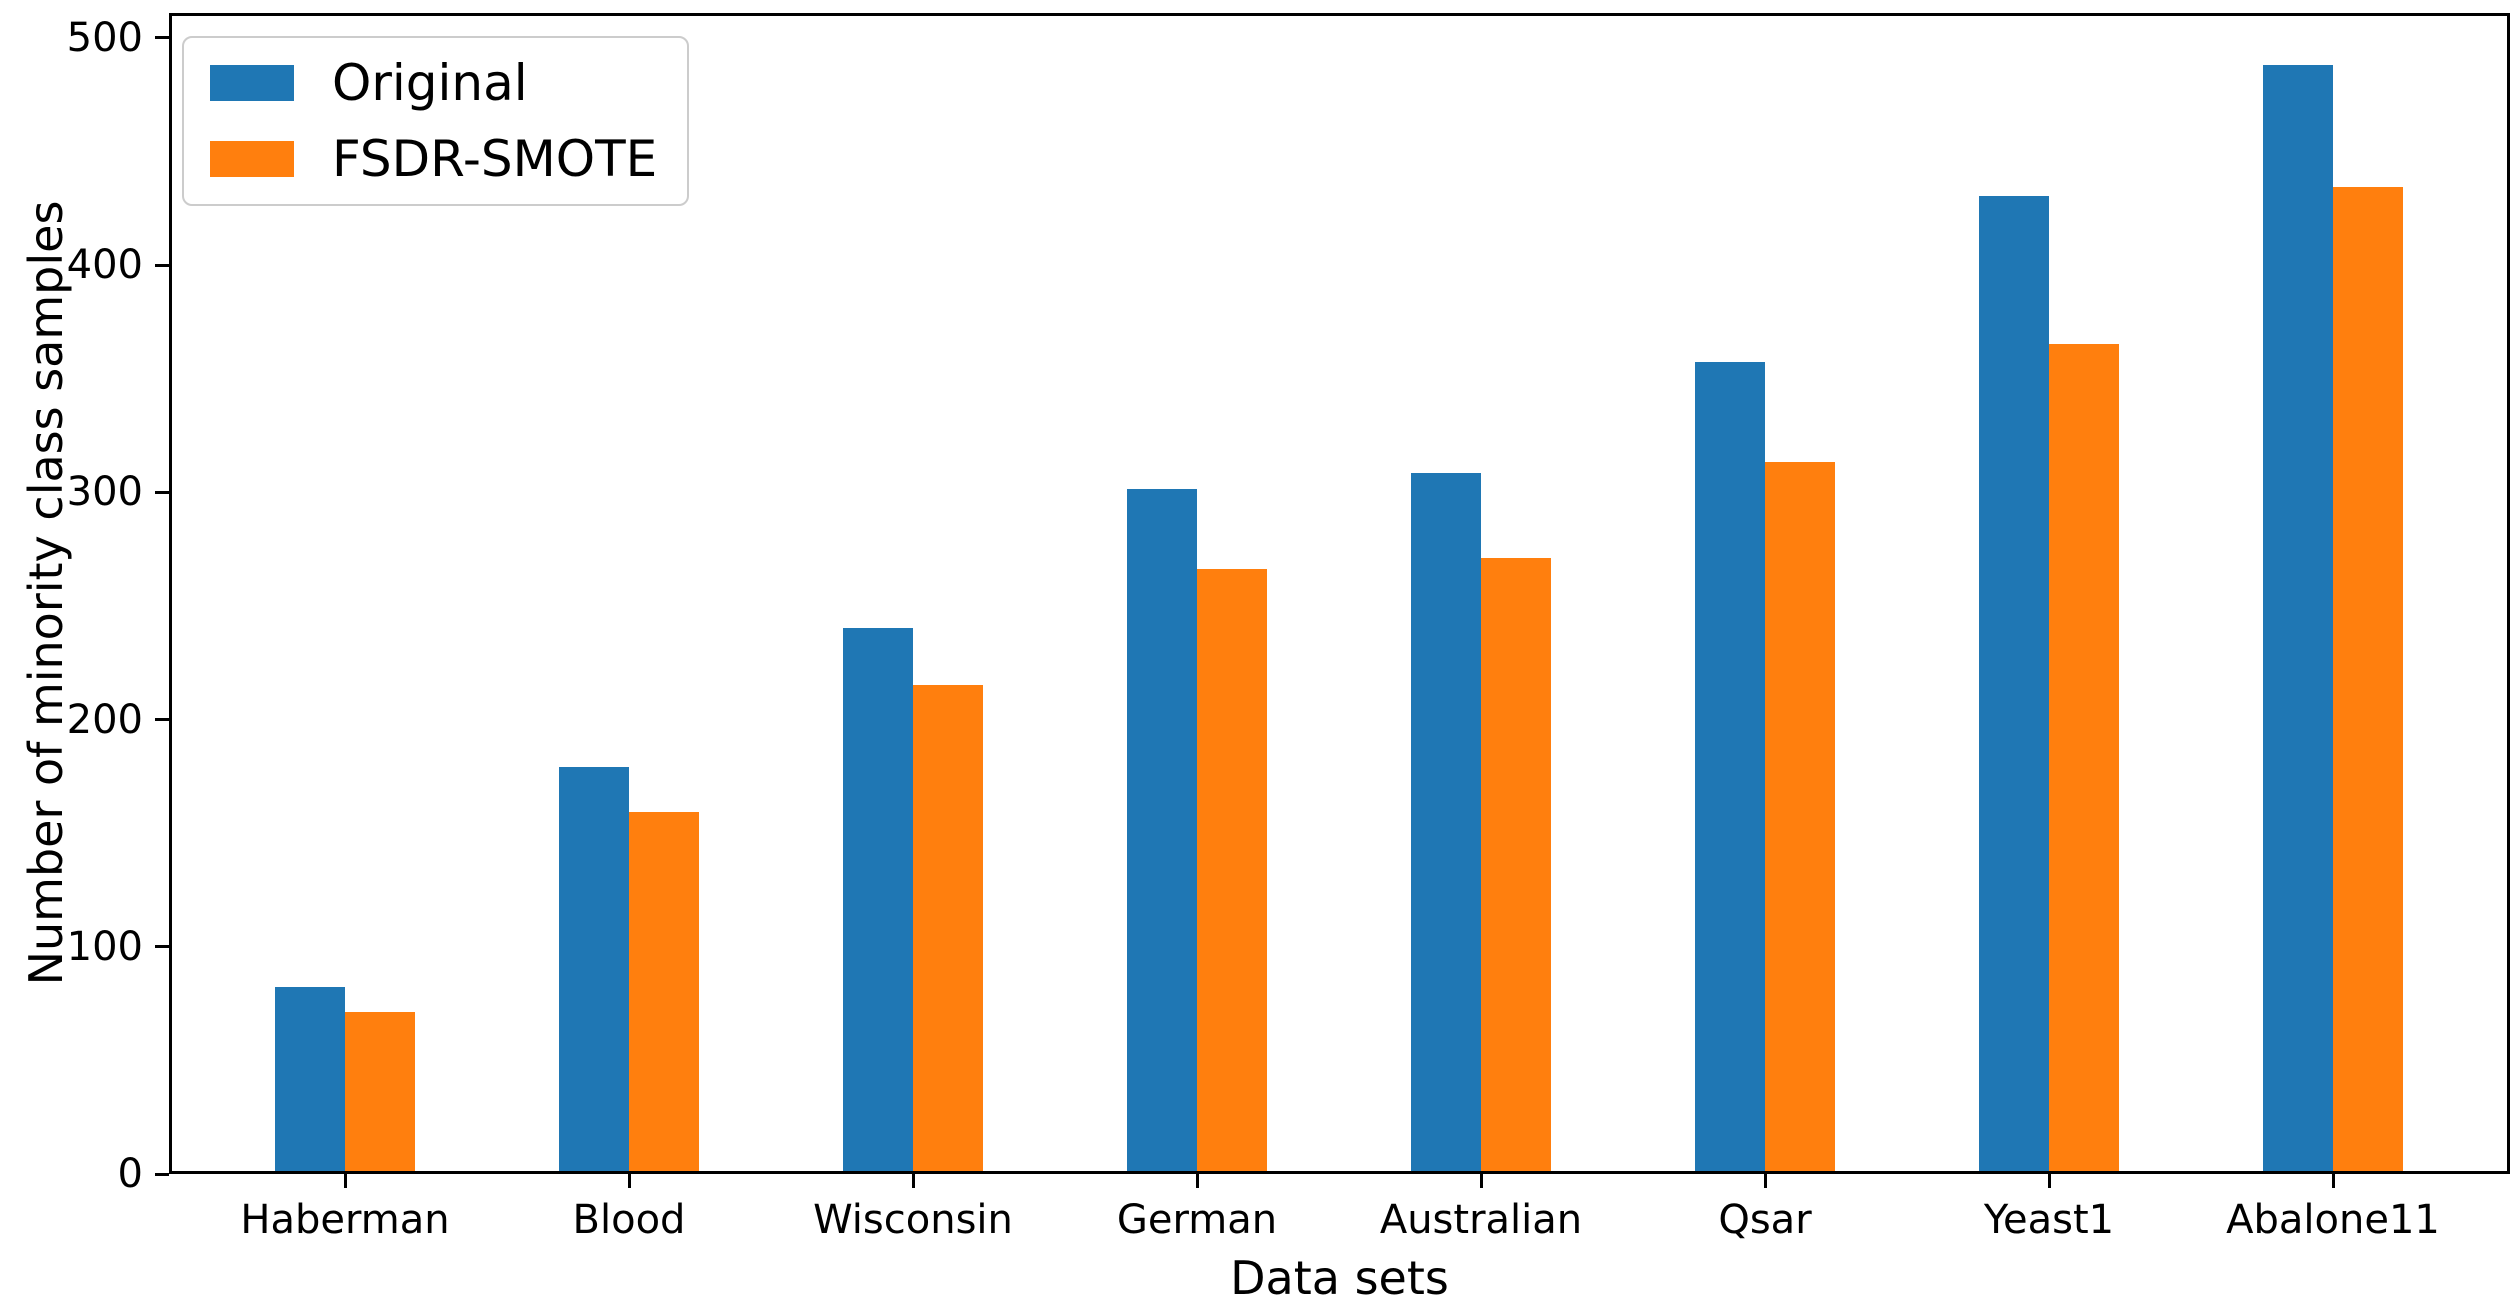  What do you see at coordinates (1446, 822) in the screenshot?
I see `bar-original-australian` at bounding box center [1446, 822].